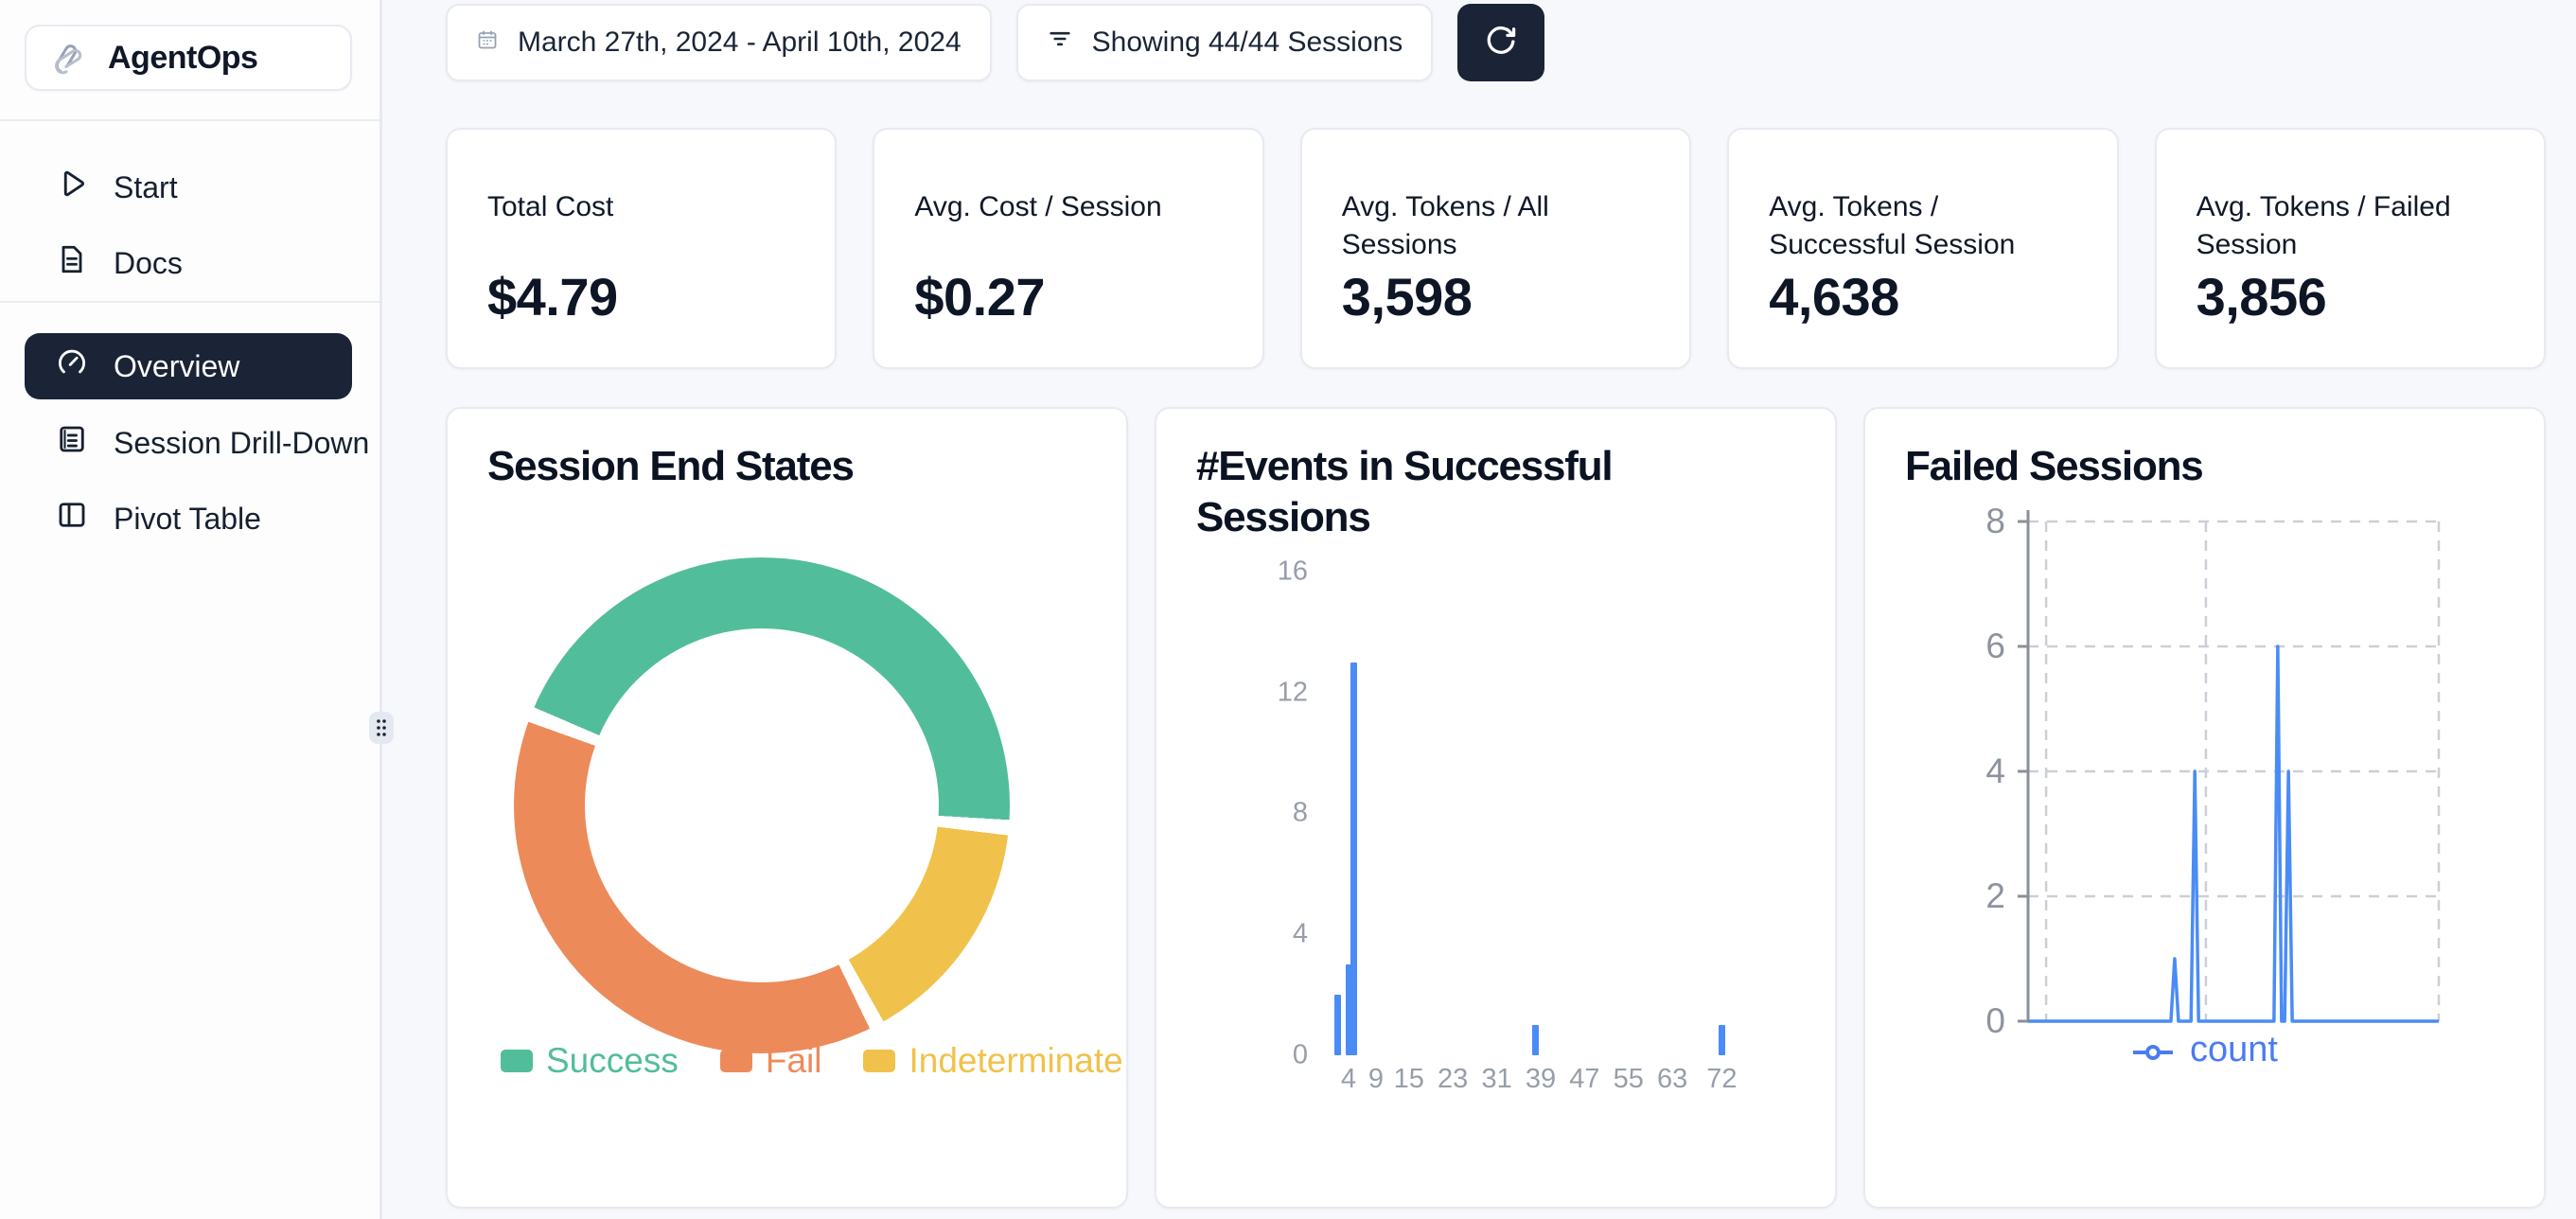 This screenshot has height=1219, width=2576. What do you see at coordinates (1408, 1079) in the screenshot?
I see `x-axis-tick: 15` at bounding box center [1408, 1079].